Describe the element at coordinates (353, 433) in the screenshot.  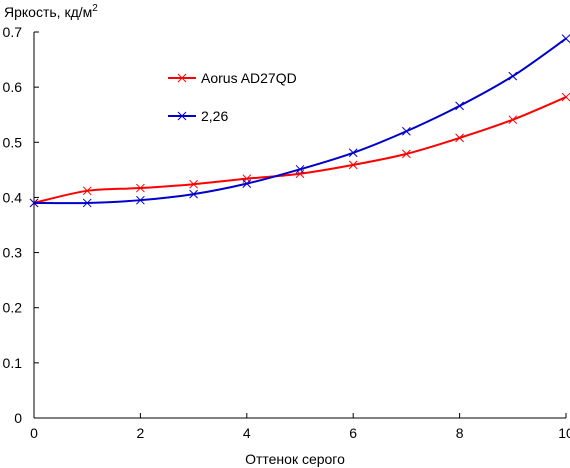
I see `x-tick-label: 6` at that location.